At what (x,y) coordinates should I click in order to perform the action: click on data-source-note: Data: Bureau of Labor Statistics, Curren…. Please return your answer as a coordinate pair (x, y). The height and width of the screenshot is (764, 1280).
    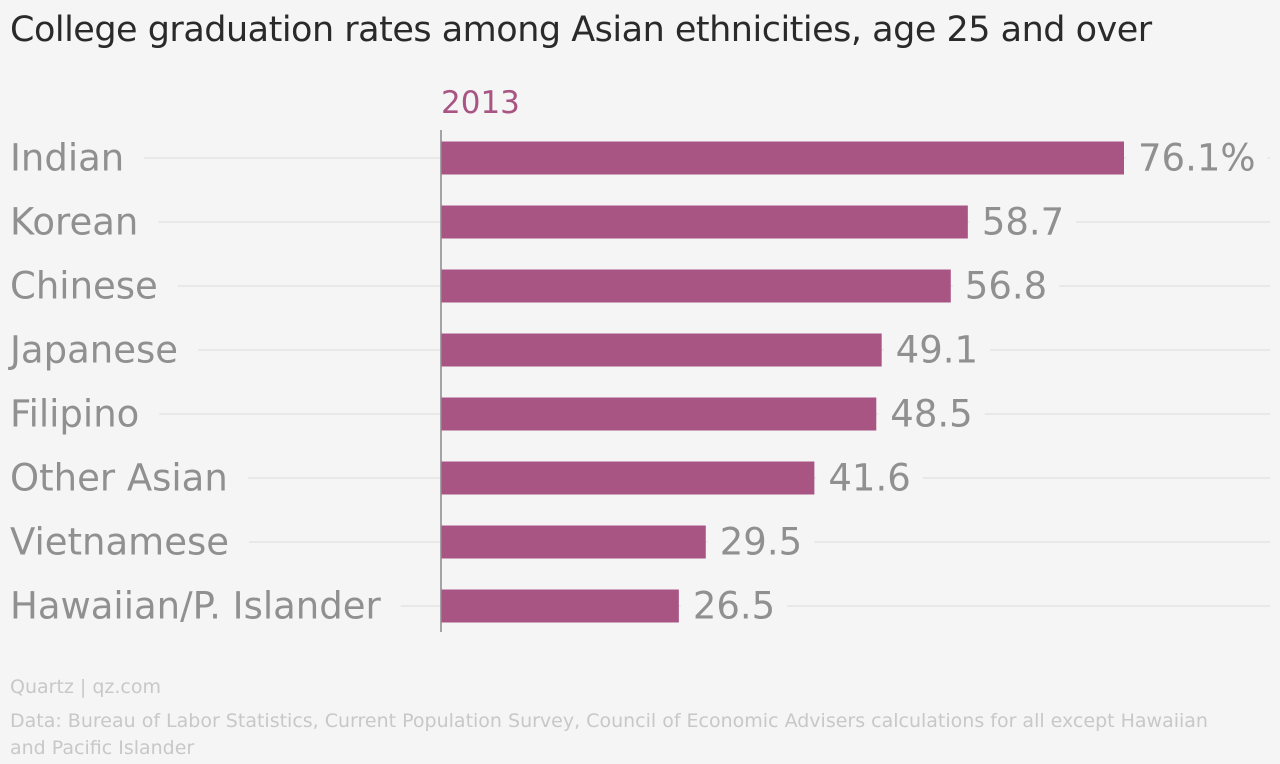
    Looking at the image, I should click on (609, 734).